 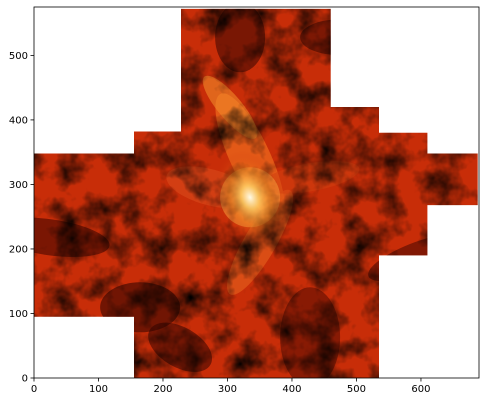 What do you see at coordinates (18, 249) in the screenshot?
I see `y-tick-label: 200` at bounding box center [18, 249].